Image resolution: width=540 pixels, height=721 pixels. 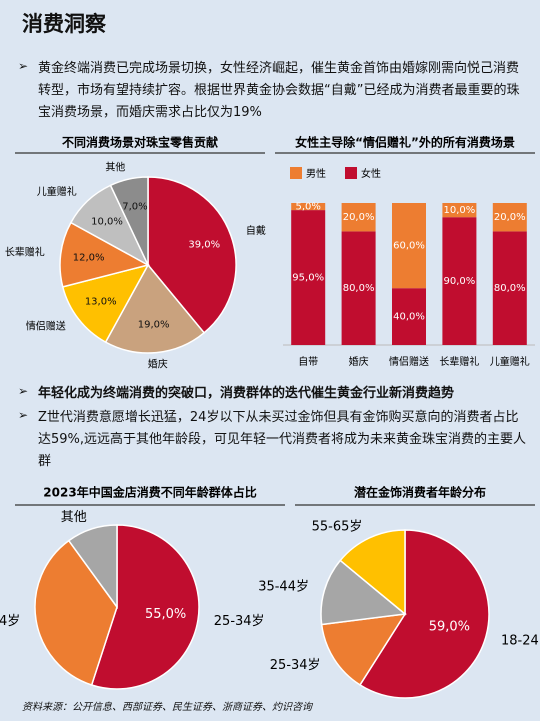 I want to click on chart-title: 不同消费场景对珠宝零售贡献, so click(x=140, y=142).